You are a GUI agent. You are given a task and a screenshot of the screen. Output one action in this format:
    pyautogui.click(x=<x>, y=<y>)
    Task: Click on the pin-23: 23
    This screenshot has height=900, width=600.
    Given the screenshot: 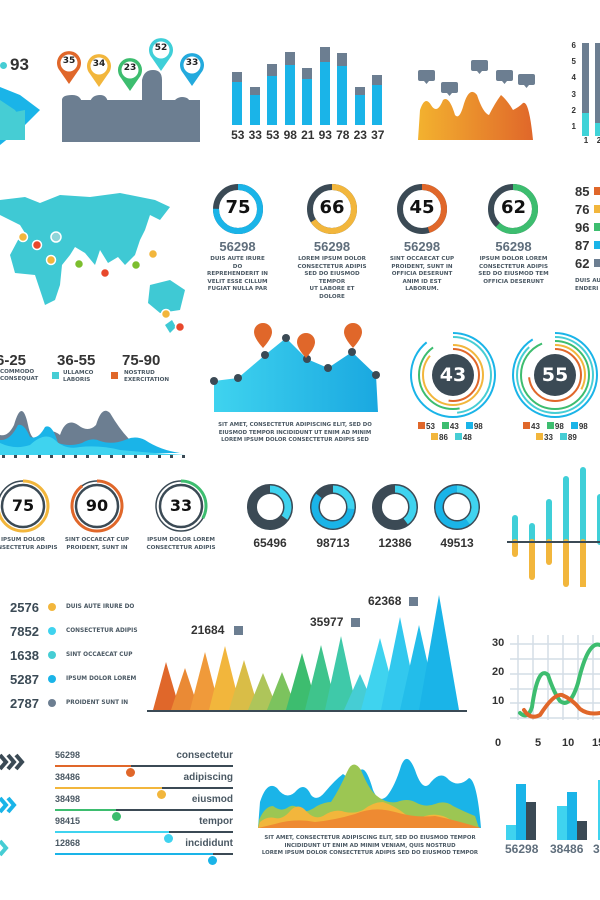 What is the action you would take?
    pyautogui.click(x=130, y=74)
    